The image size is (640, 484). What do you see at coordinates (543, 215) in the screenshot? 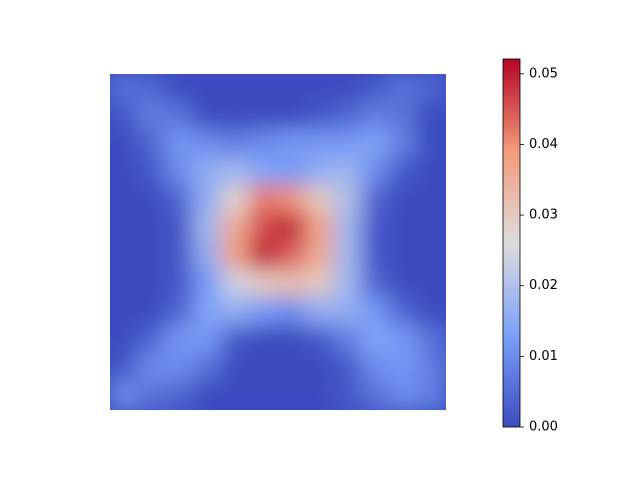
I see `colorbar-tick-label: 0.03` at bounding box center [543, 215].